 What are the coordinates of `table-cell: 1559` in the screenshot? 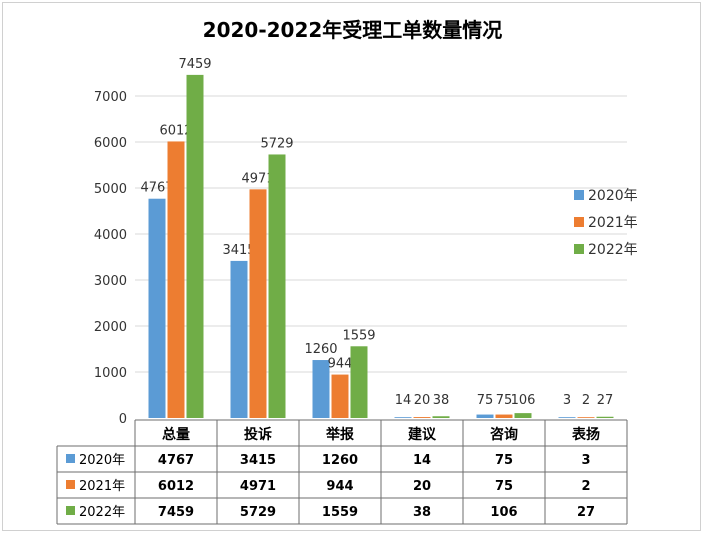 It's located at (340, 512).